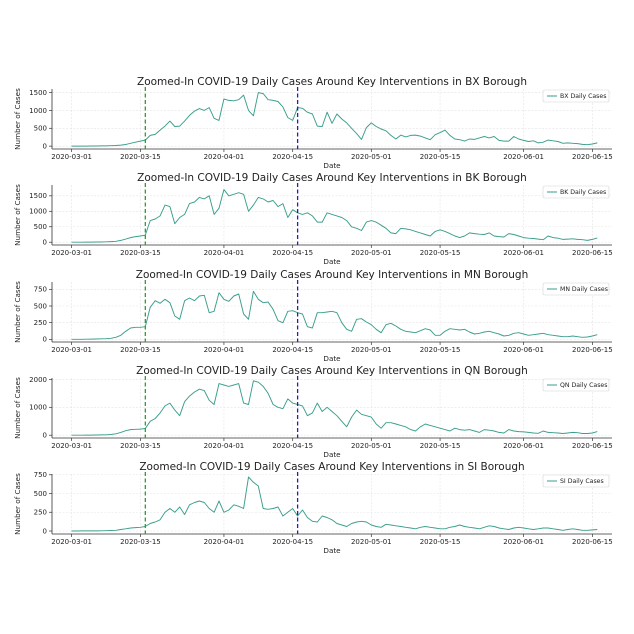 The width and height of the screenshot is (634, 634). I want to click on legend-label: QN Daily Cases, so click(583, 385).